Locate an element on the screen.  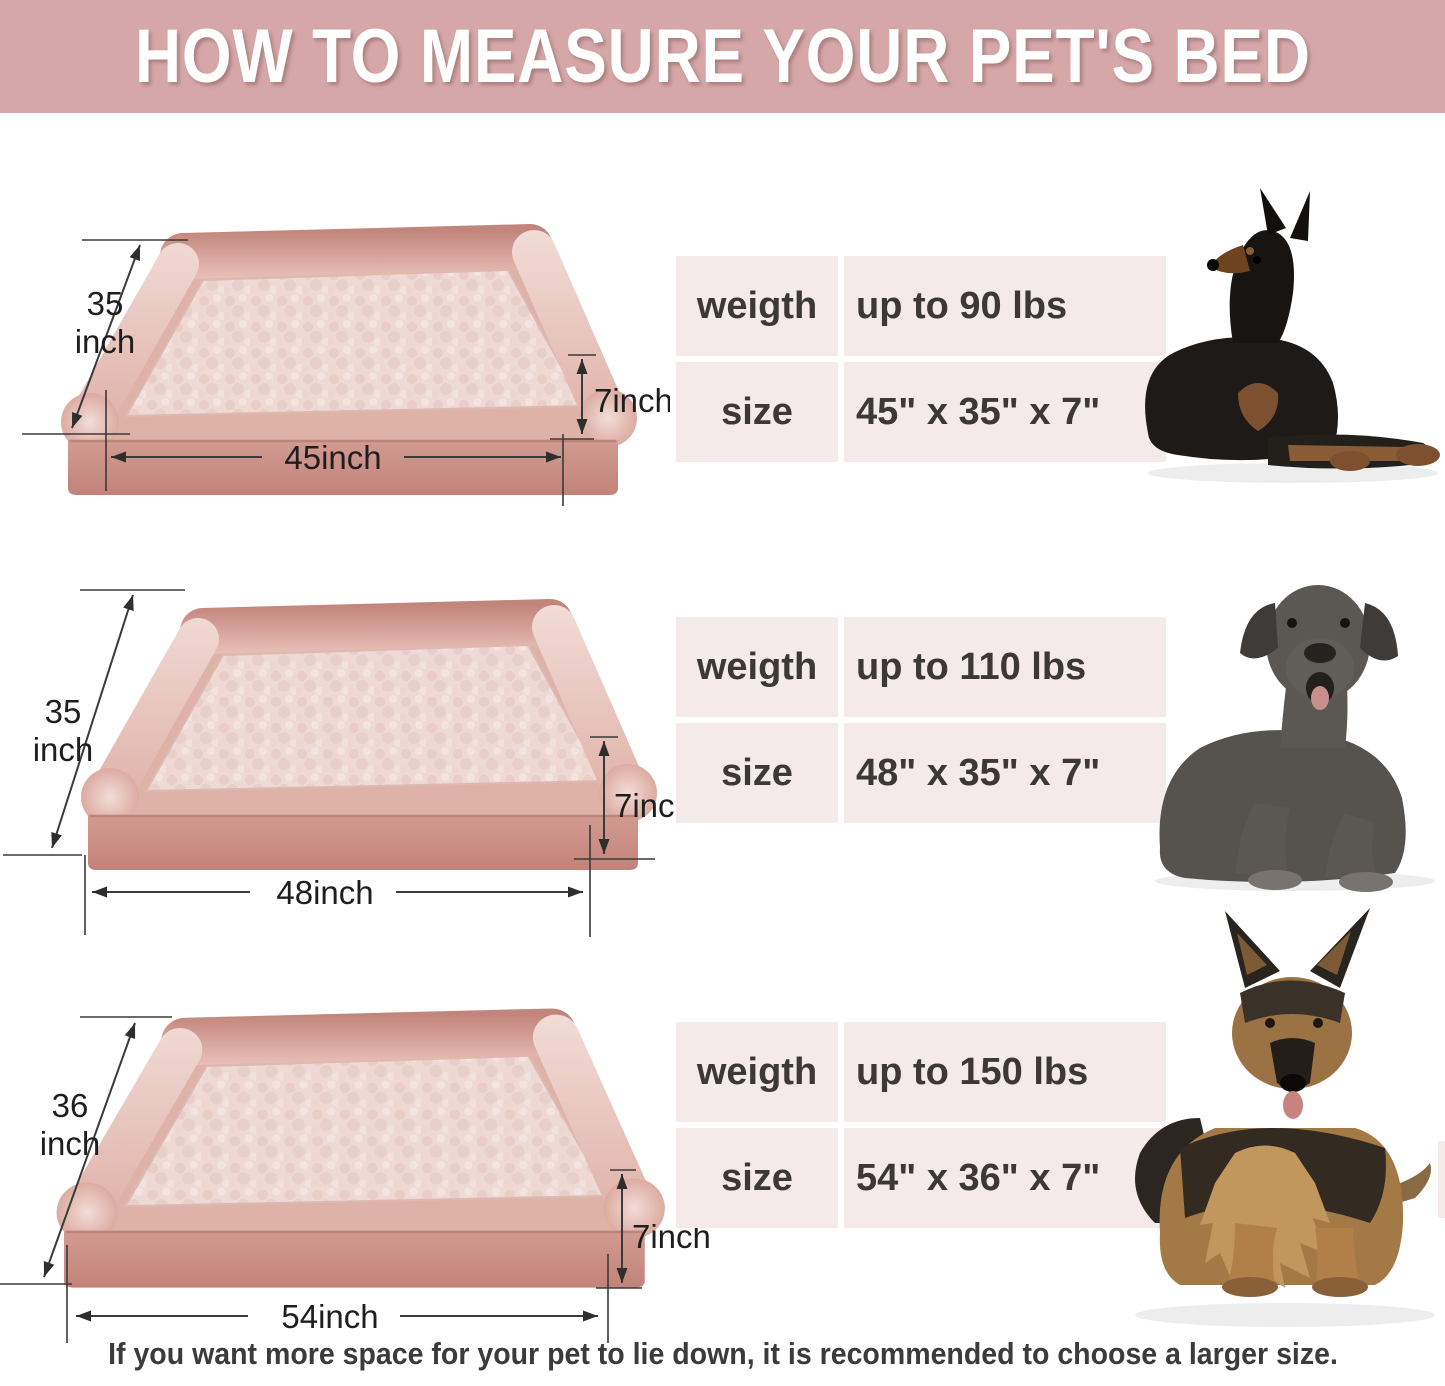
width-label: 48inch is located at coordinates (324, 892).